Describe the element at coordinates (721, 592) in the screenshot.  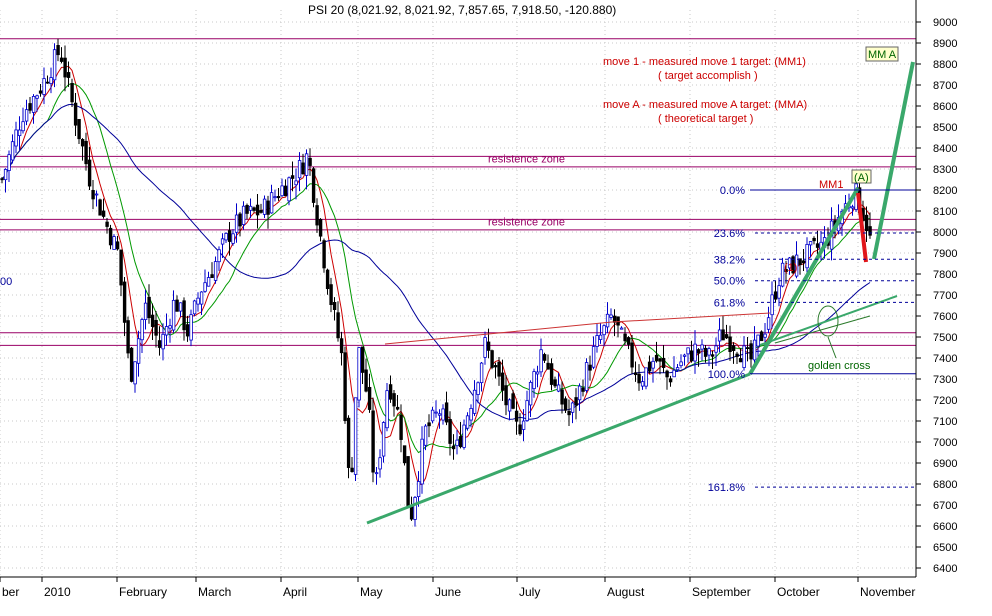
I see `x-tick-label: September` at that location.